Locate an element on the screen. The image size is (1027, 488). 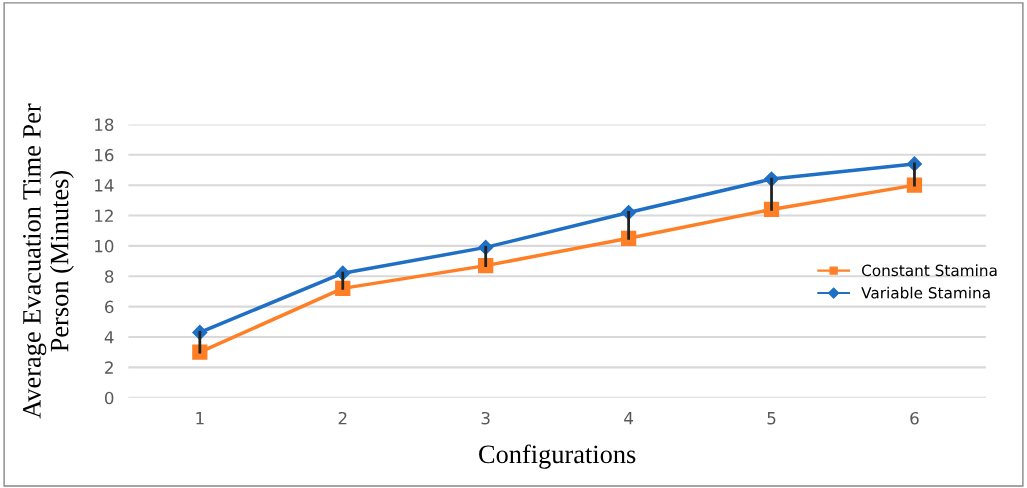
y-tick-label: 12 is located at coordinates (104, 215).